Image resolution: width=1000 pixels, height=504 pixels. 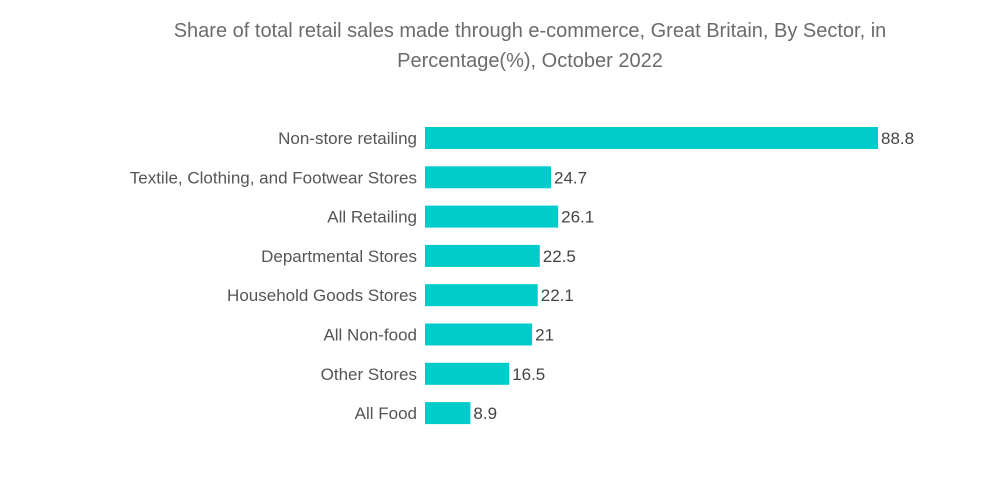 What do you see at coordinates (530, 61) in the screenshot?
I see `chart-title-line-2: Percentage(%), October 2022` at bounding box center [530, 61].